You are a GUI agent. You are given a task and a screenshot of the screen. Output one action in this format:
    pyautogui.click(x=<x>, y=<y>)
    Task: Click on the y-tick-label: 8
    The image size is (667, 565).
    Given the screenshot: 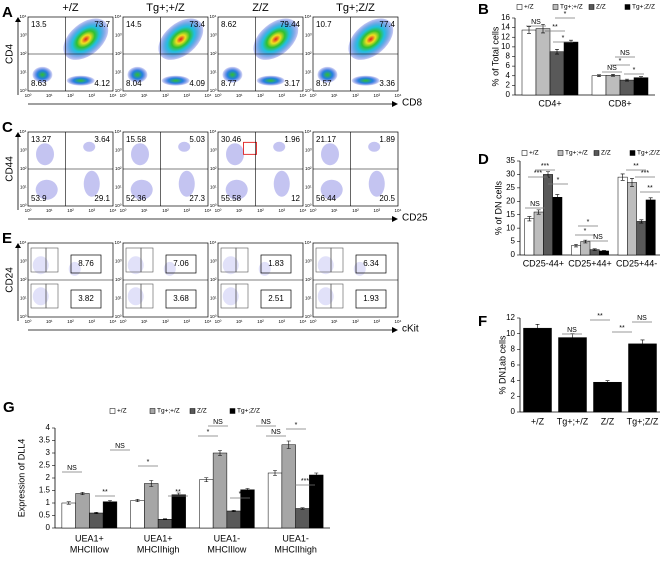 What is the action you would take?
    pyautogui.click(x=513, y=348)
    